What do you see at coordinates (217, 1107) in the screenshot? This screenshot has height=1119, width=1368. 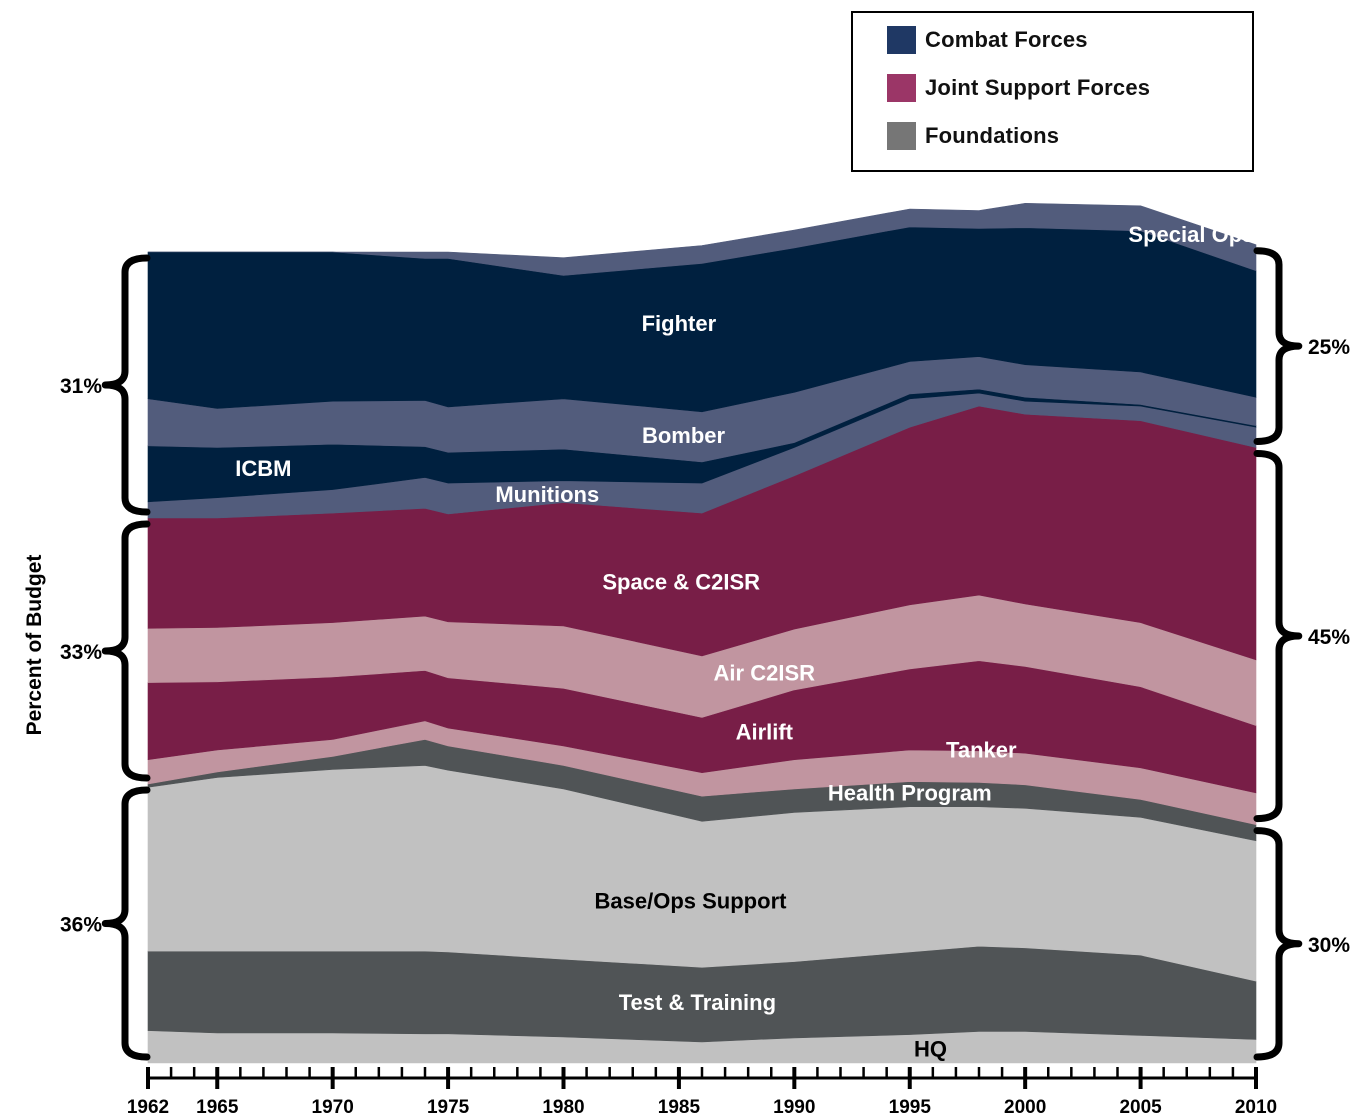 I see `x-tick-label-1965: 1965` at bounding box center [217, 1107].